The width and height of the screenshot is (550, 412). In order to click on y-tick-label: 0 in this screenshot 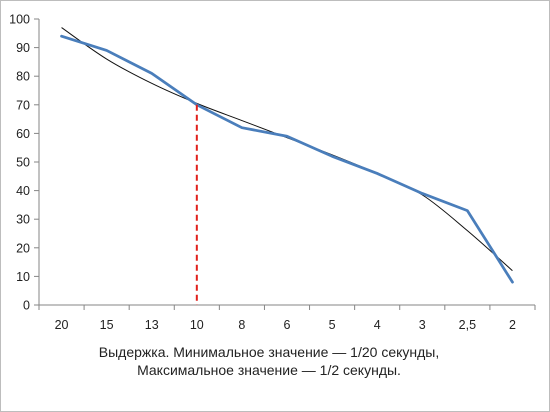, I will do `click(26, 306)`.